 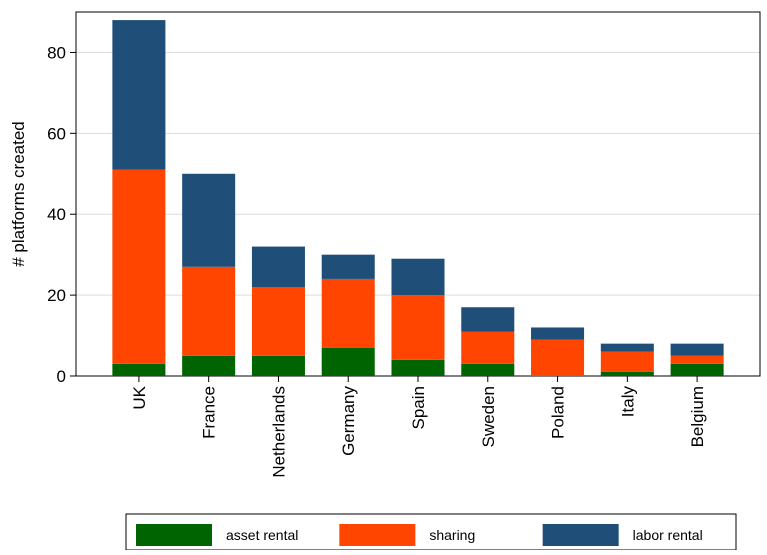 What do you see at coordinates (418, 407) in the screenshot?
I see `x-tick-label: Spain` at bounding box center [418, 407].